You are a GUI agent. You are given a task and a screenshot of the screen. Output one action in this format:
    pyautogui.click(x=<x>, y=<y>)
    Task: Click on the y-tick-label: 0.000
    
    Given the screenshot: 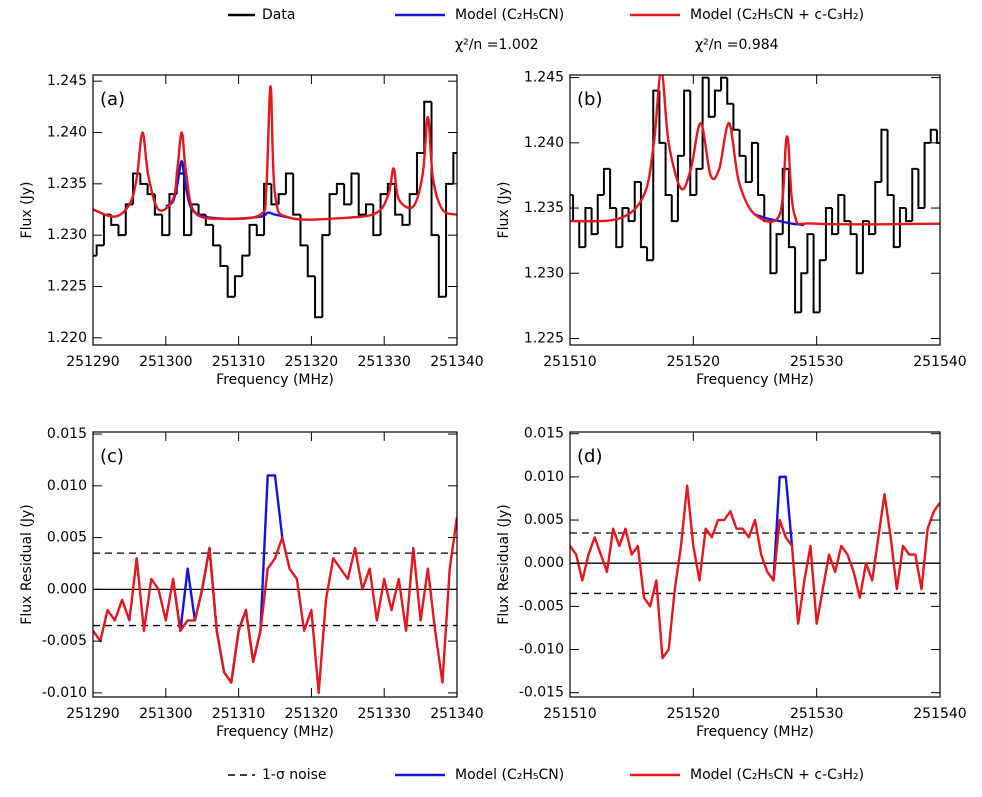 What is the action you would take?
    pyautogui.click(x=544, y=563)
    